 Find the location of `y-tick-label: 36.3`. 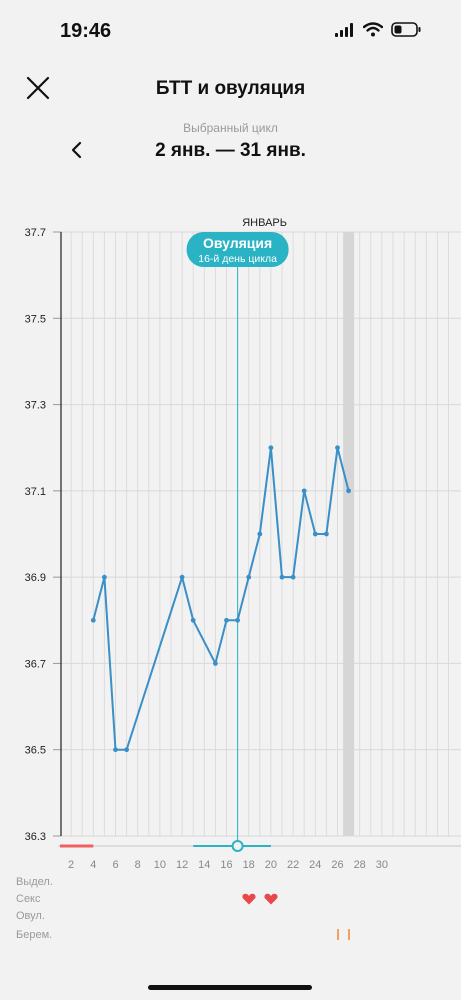

y-tick-label: 36.3 is located at coordinates (35, 837).